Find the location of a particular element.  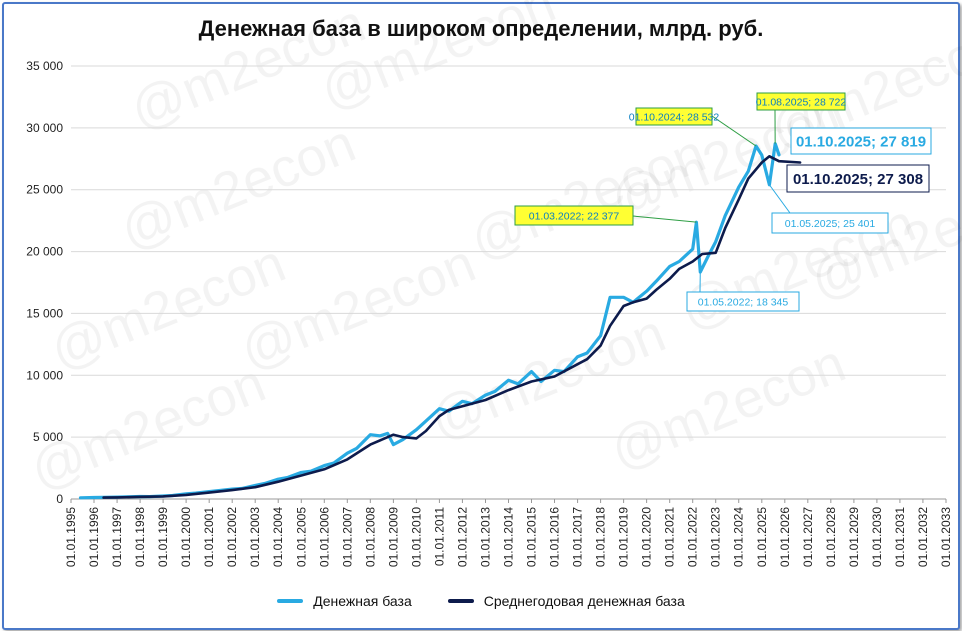

annotation-label: 01.10.2024; 28 532 is located at coordinates (674, 117).